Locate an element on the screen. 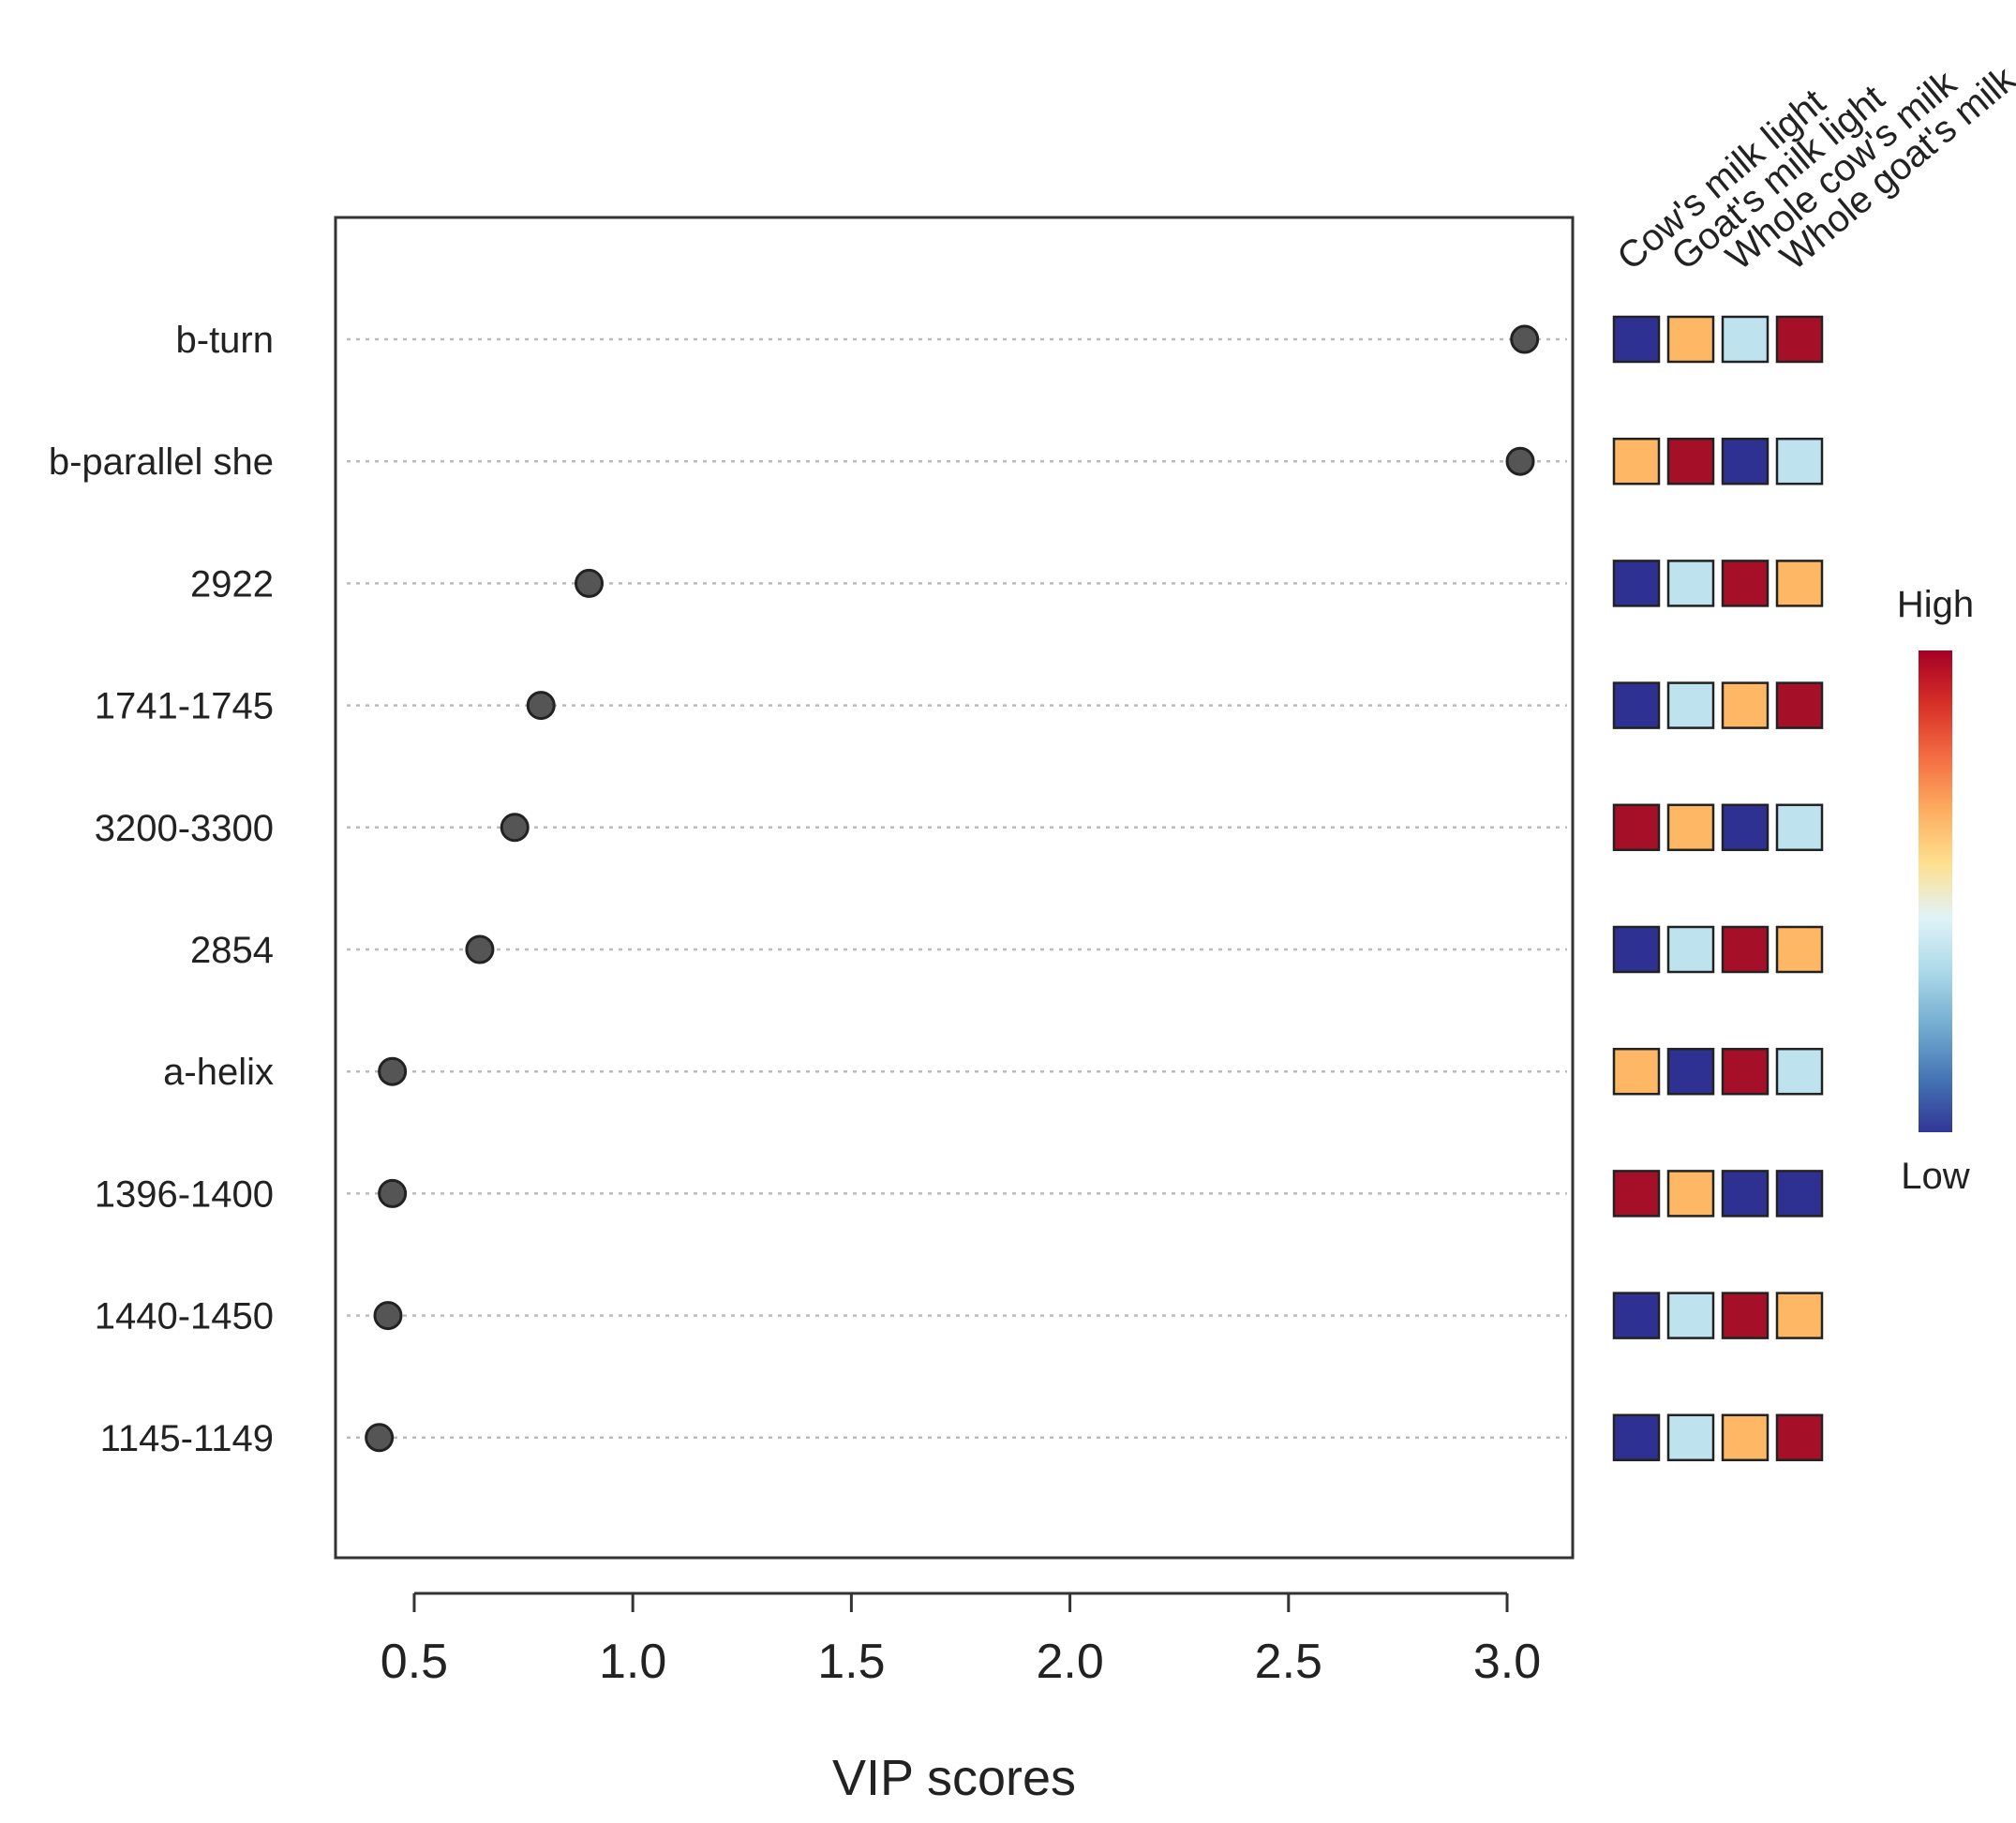 The width and height of the screenshot is (2016, 1823). legend-colorbar is located at coordinates (1935, 891).